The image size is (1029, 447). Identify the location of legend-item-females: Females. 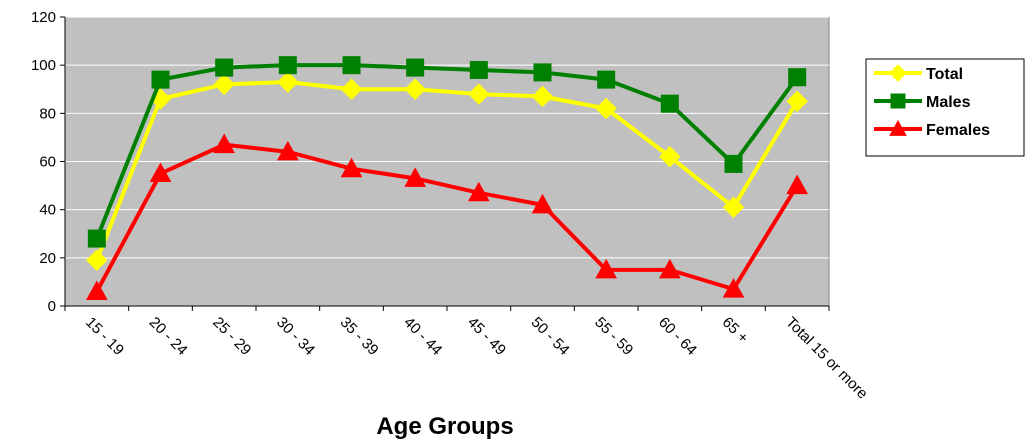
(932, 129).